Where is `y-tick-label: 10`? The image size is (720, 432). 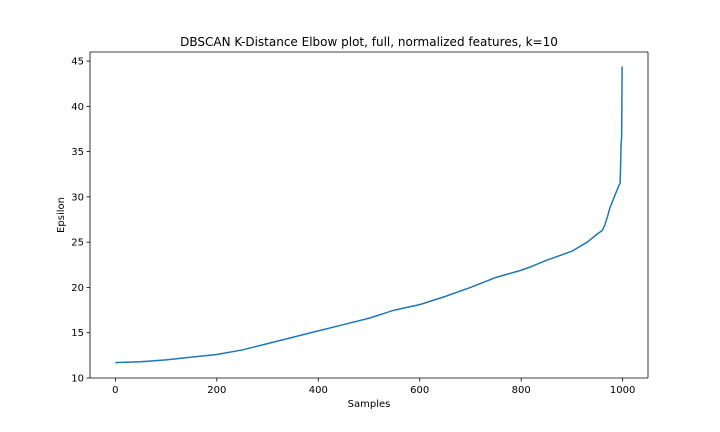
y-tick-label: 10 is located at coordinates (77, 379).